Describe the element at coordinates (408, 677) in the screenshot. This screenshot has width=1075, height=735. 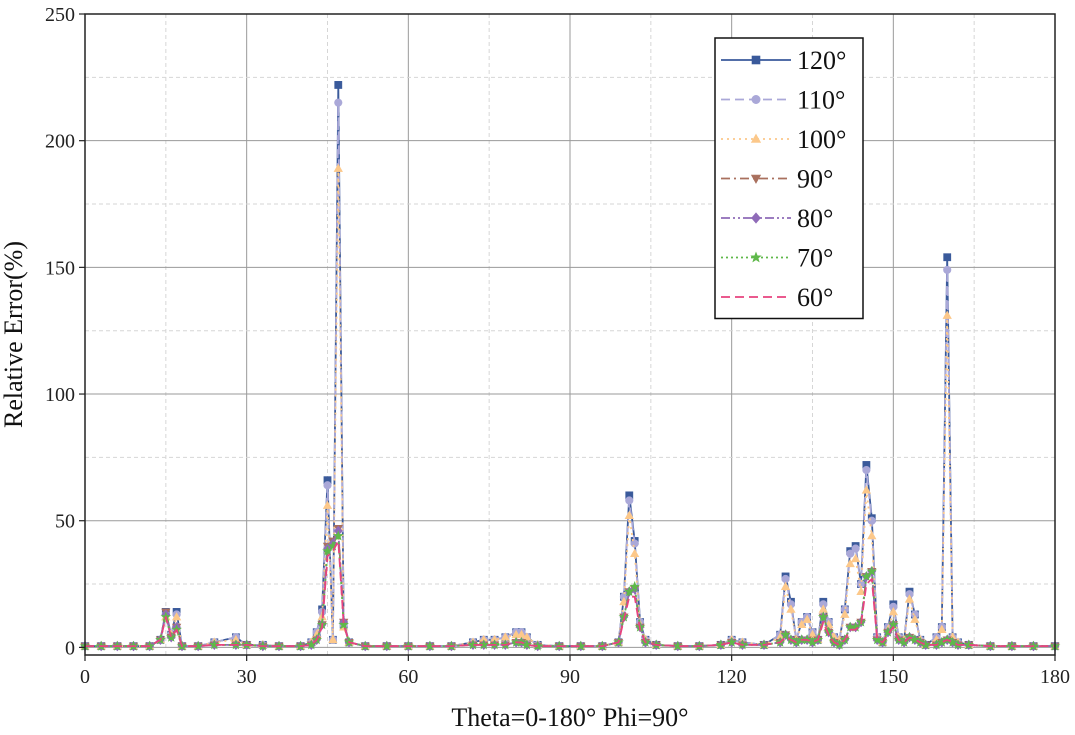
I see `x-tick-label: 60` at that location.